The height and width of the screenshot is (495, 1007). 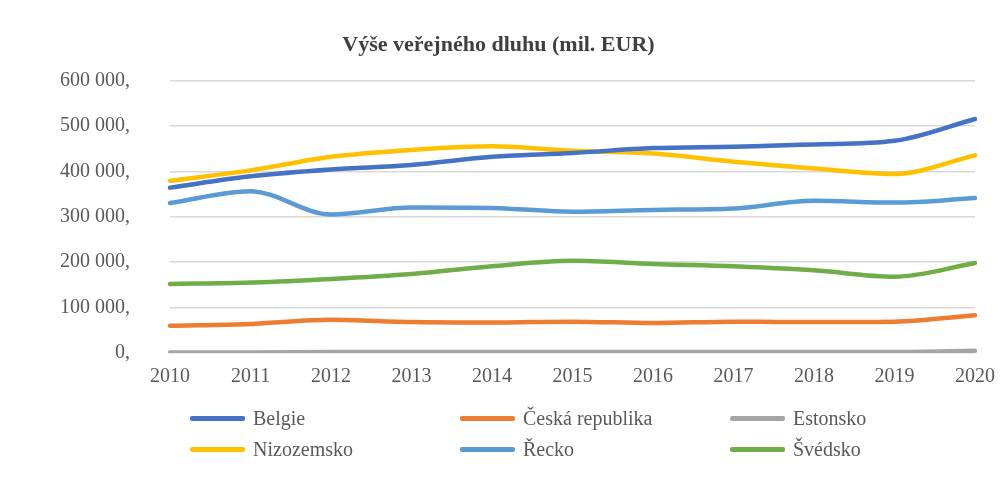 I want to click on chart-title: Výše veřejného dluhu (mil. EUR), so click(x=498, y=43).